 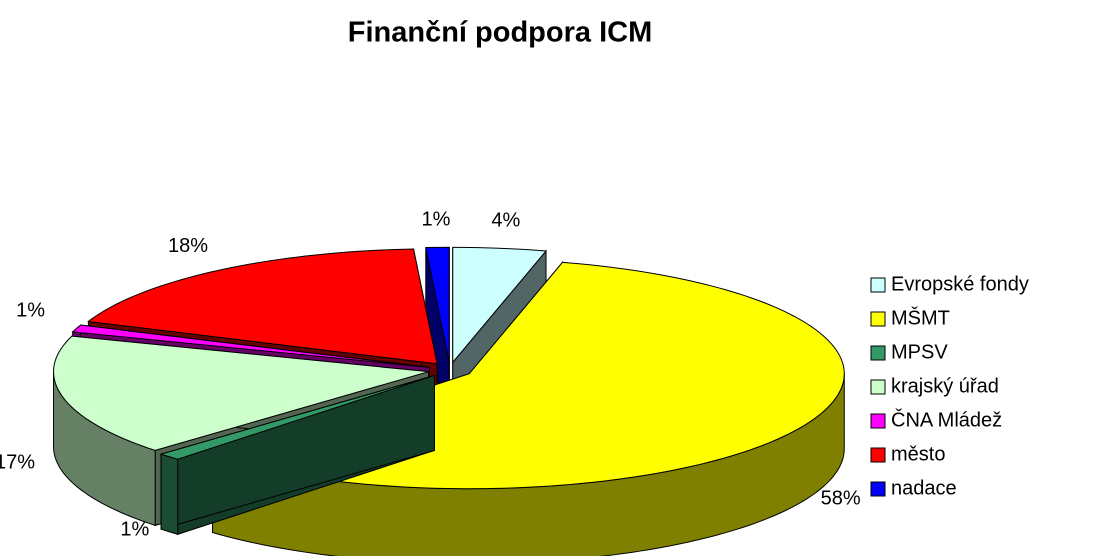 What do you see at coordinates (918, 454) in the screenshot?
I see `legend-label: město` at bounding box center [918, 454].